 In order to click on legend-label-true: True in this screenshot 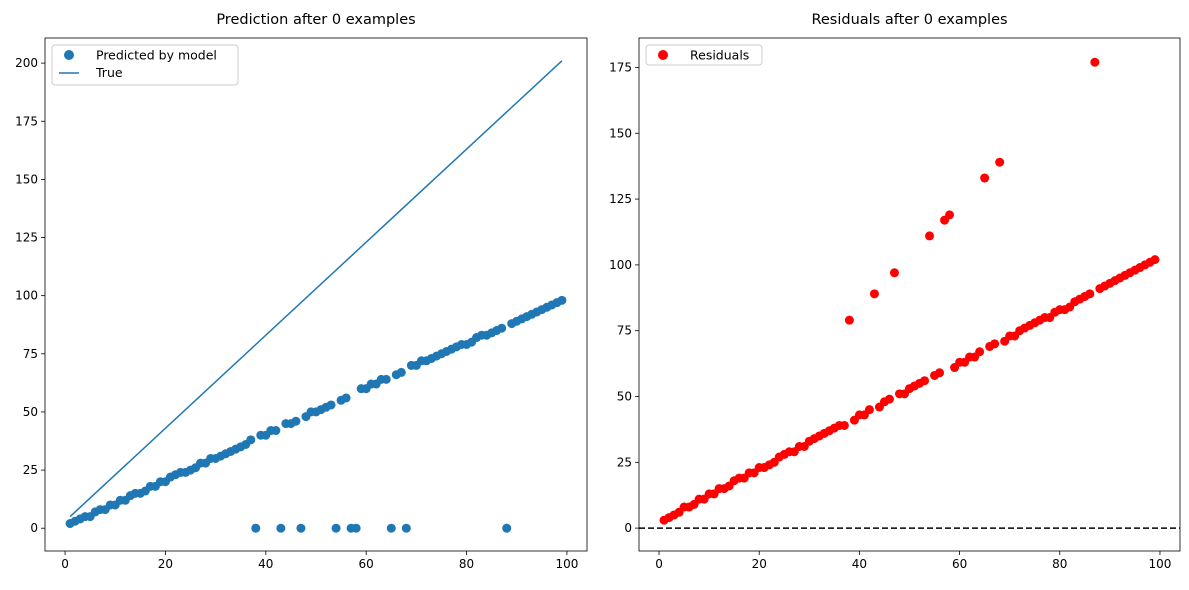, I will do `click(109, 72)`.